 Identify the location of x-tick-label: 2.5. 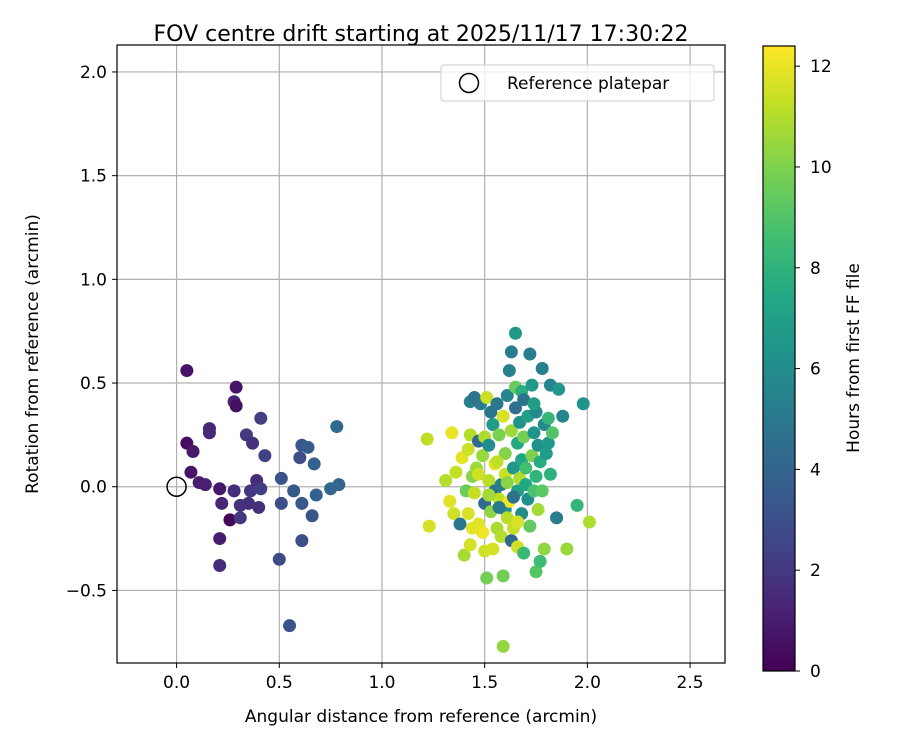
(690, 683).